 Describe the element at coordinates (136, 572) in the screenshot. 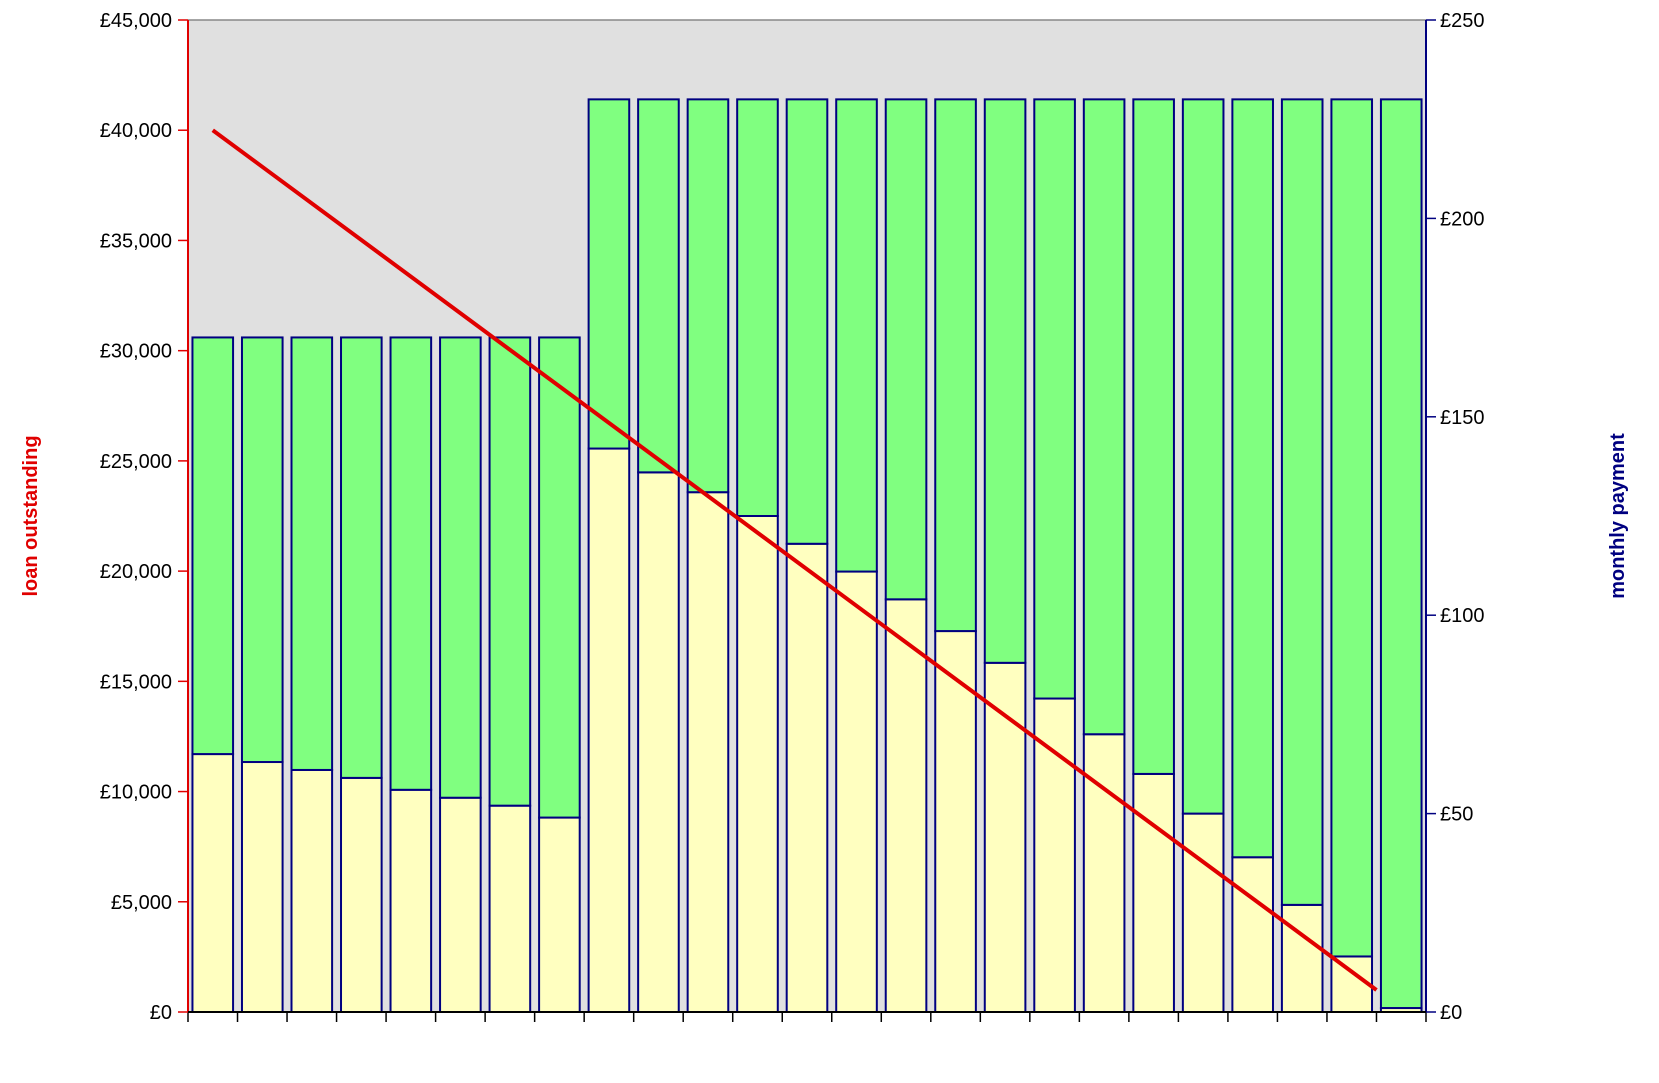

I see `left-tick-label: £20,000` at that location.